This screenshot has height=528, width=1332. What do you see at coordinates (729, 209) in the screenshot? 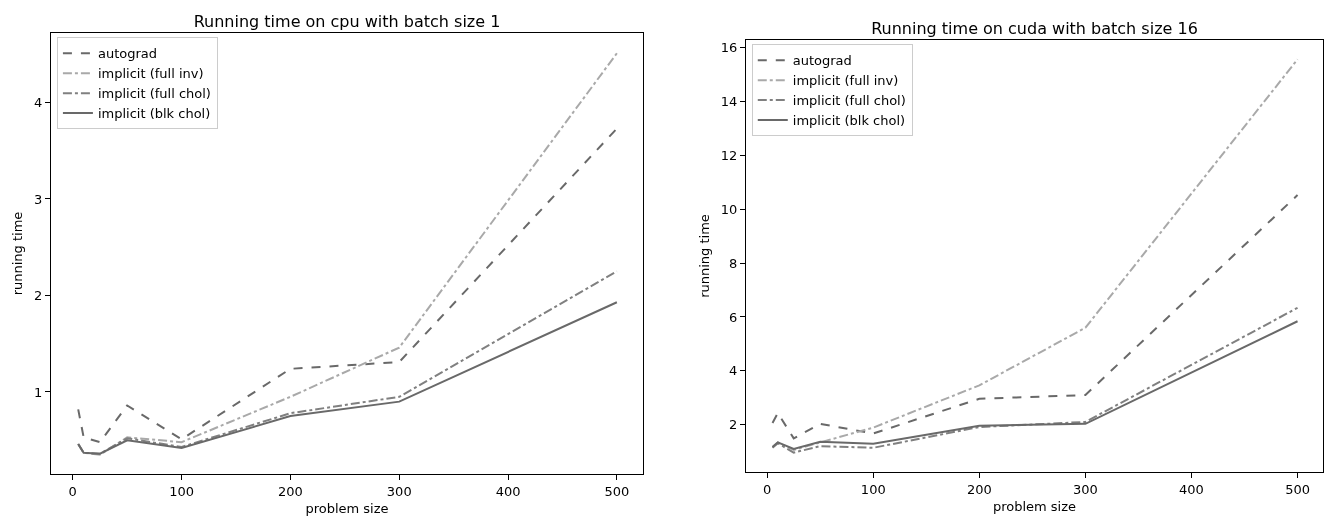
I see `y-tick-label: 10` at bounding box center [729, 209].